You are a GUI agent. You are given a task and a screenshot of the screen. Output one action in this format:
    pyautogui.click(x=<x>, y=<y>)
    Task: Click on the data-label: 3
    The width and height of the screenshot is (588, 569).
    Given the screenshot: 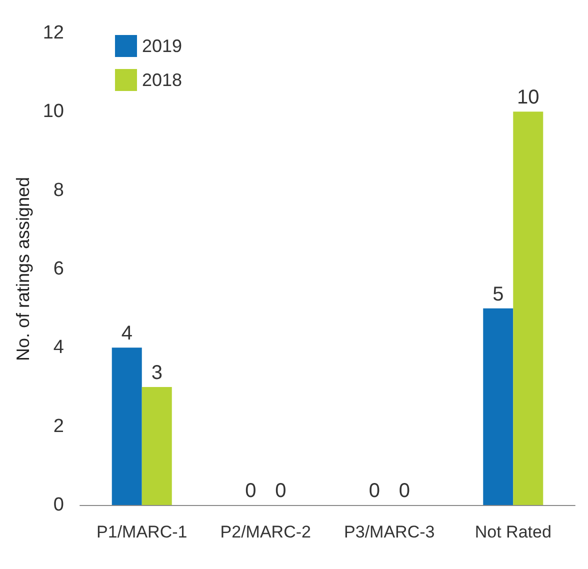 What is the action you would take?
    pyautogui.click(x=156, y=373)
    